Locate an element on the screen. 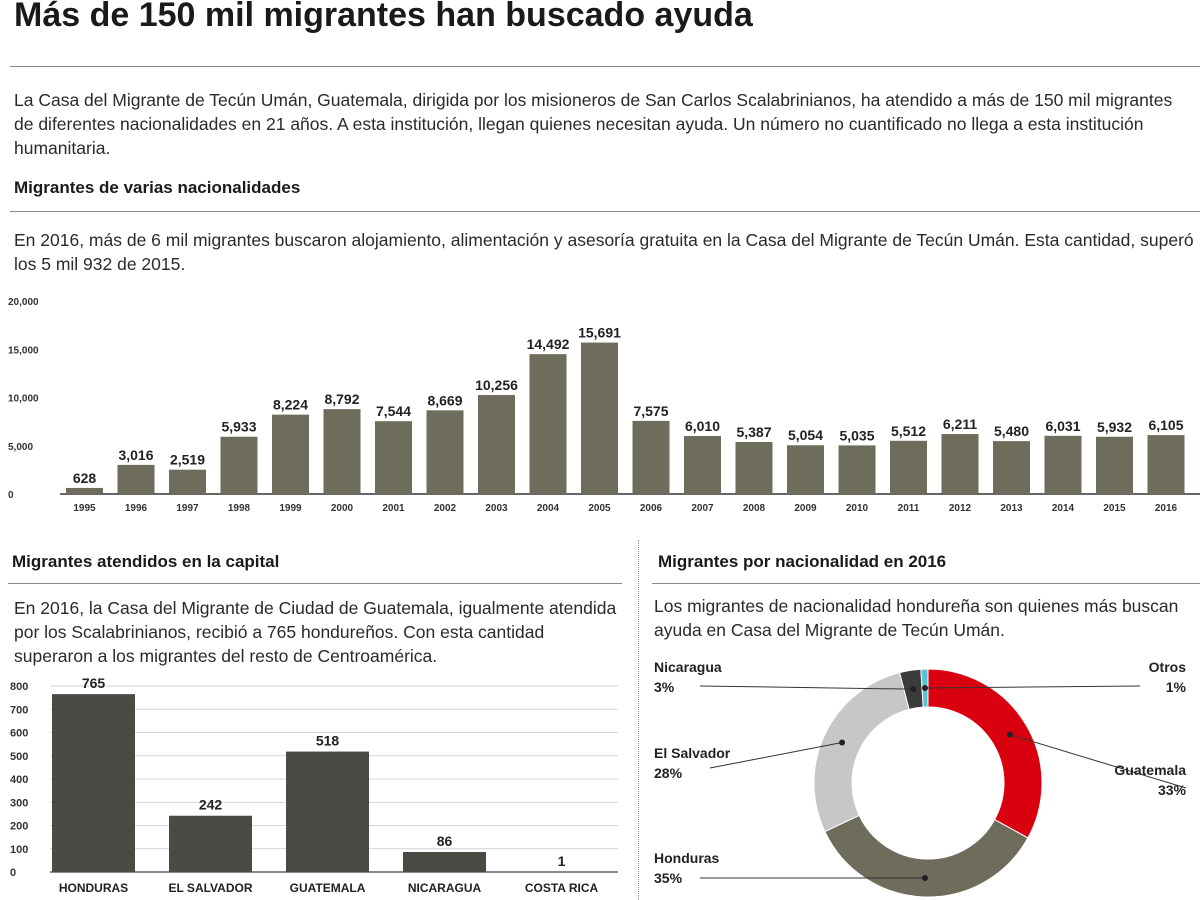  y-tick-label: 300 is located at coordinates (19, 803).